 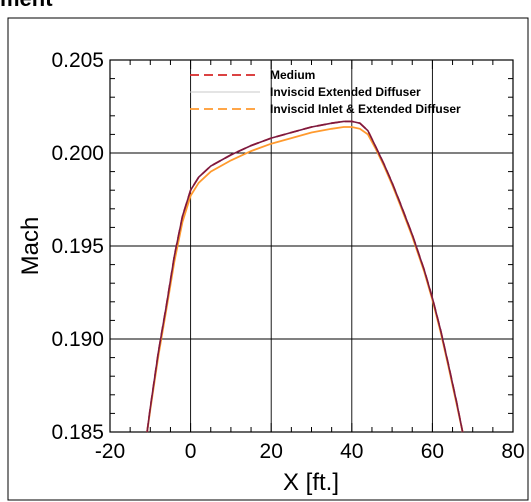 What do you see at coordinates (271, 451) in the screenshot?
I see `x-tick-label: 20` at bounding box center [271, 451].